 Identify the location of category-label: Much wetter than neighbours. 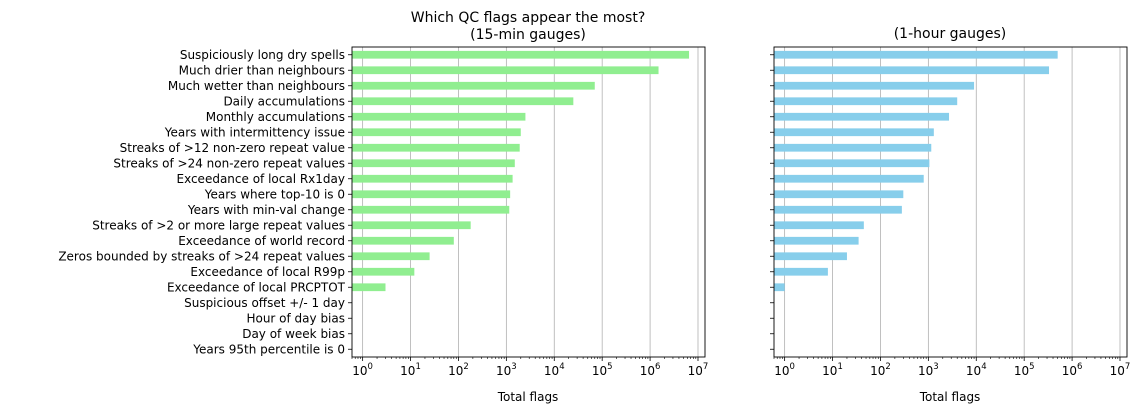
(256, 86).